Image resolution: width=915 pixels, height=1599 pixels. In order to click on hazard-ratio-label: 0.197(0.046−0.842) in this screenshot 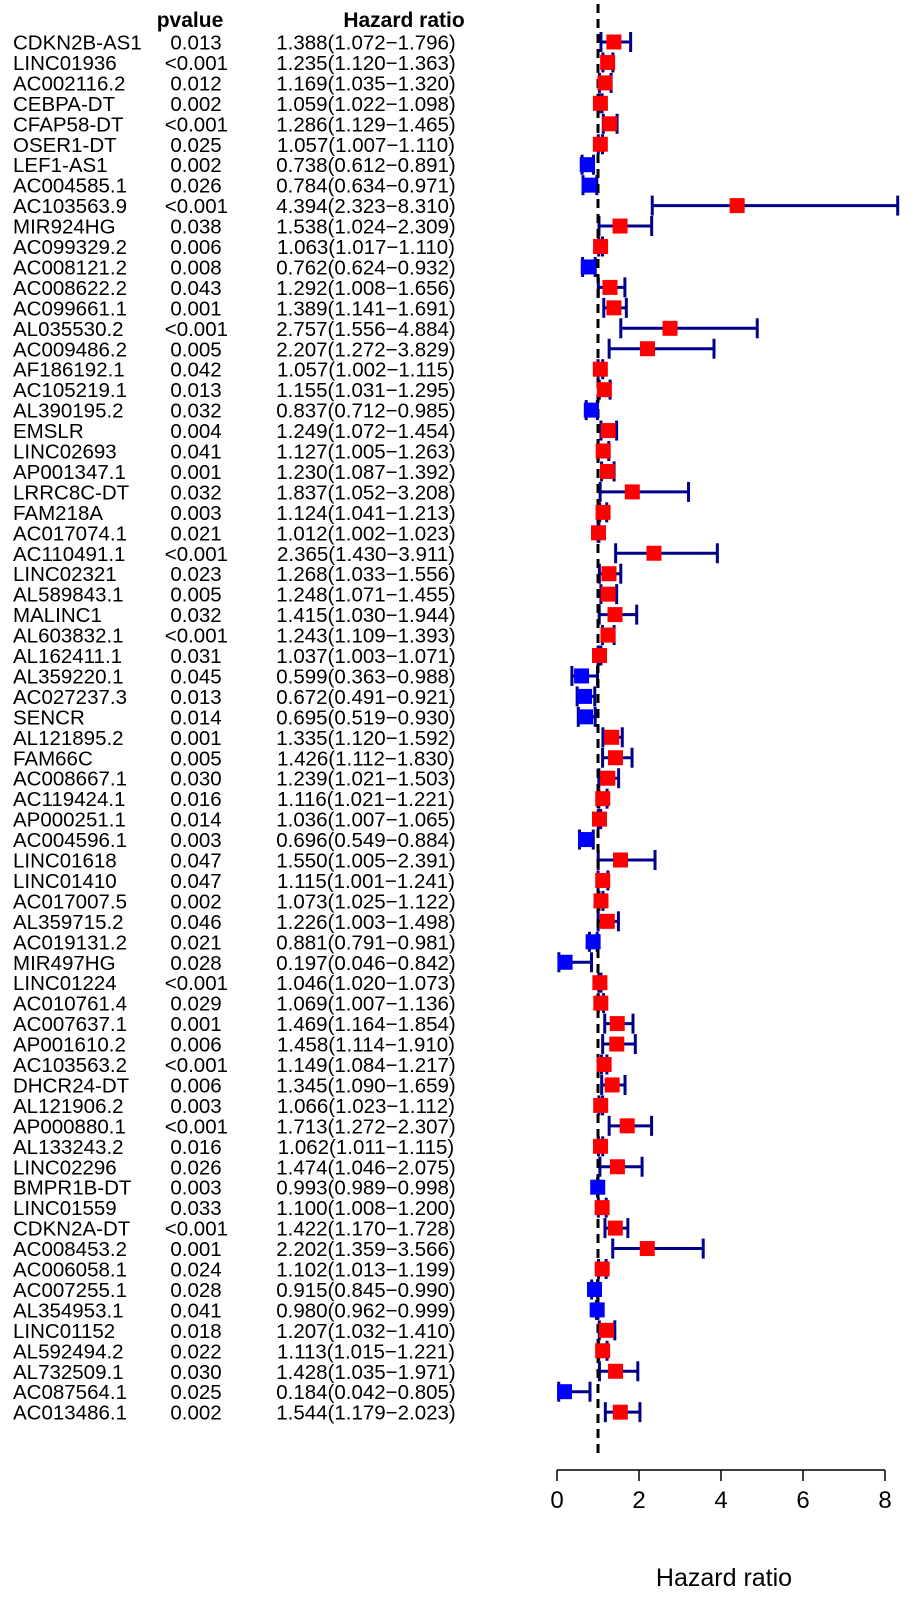, I will do `click(366, 963)`.